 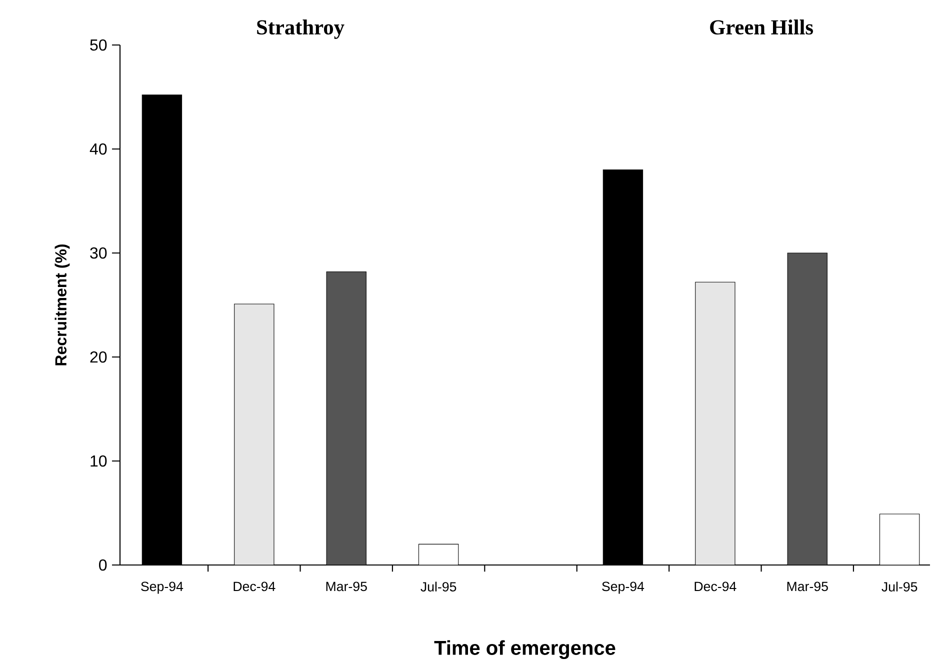 I want to click on y-tick-label: 0, so click(x=103, y=565).